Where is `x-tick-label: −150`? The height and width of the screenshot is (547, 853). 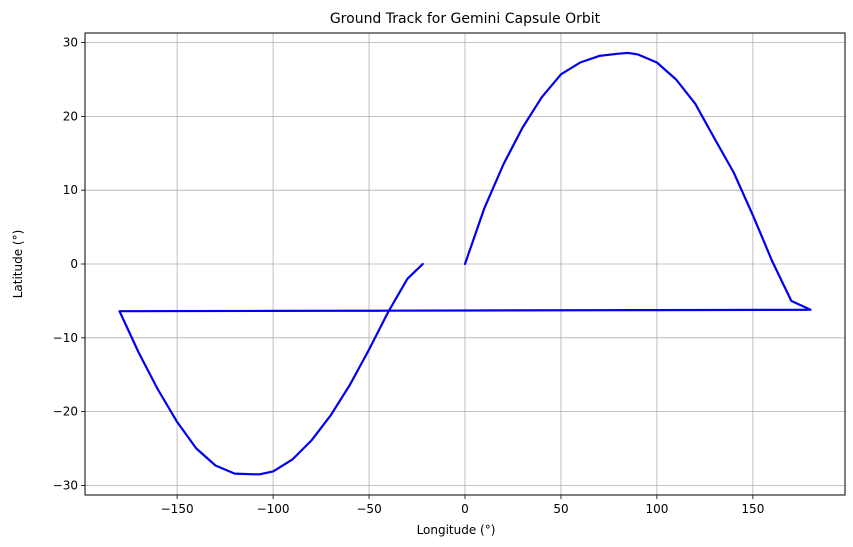
x-tick-label: −150 is located at coordinates (177, 509).